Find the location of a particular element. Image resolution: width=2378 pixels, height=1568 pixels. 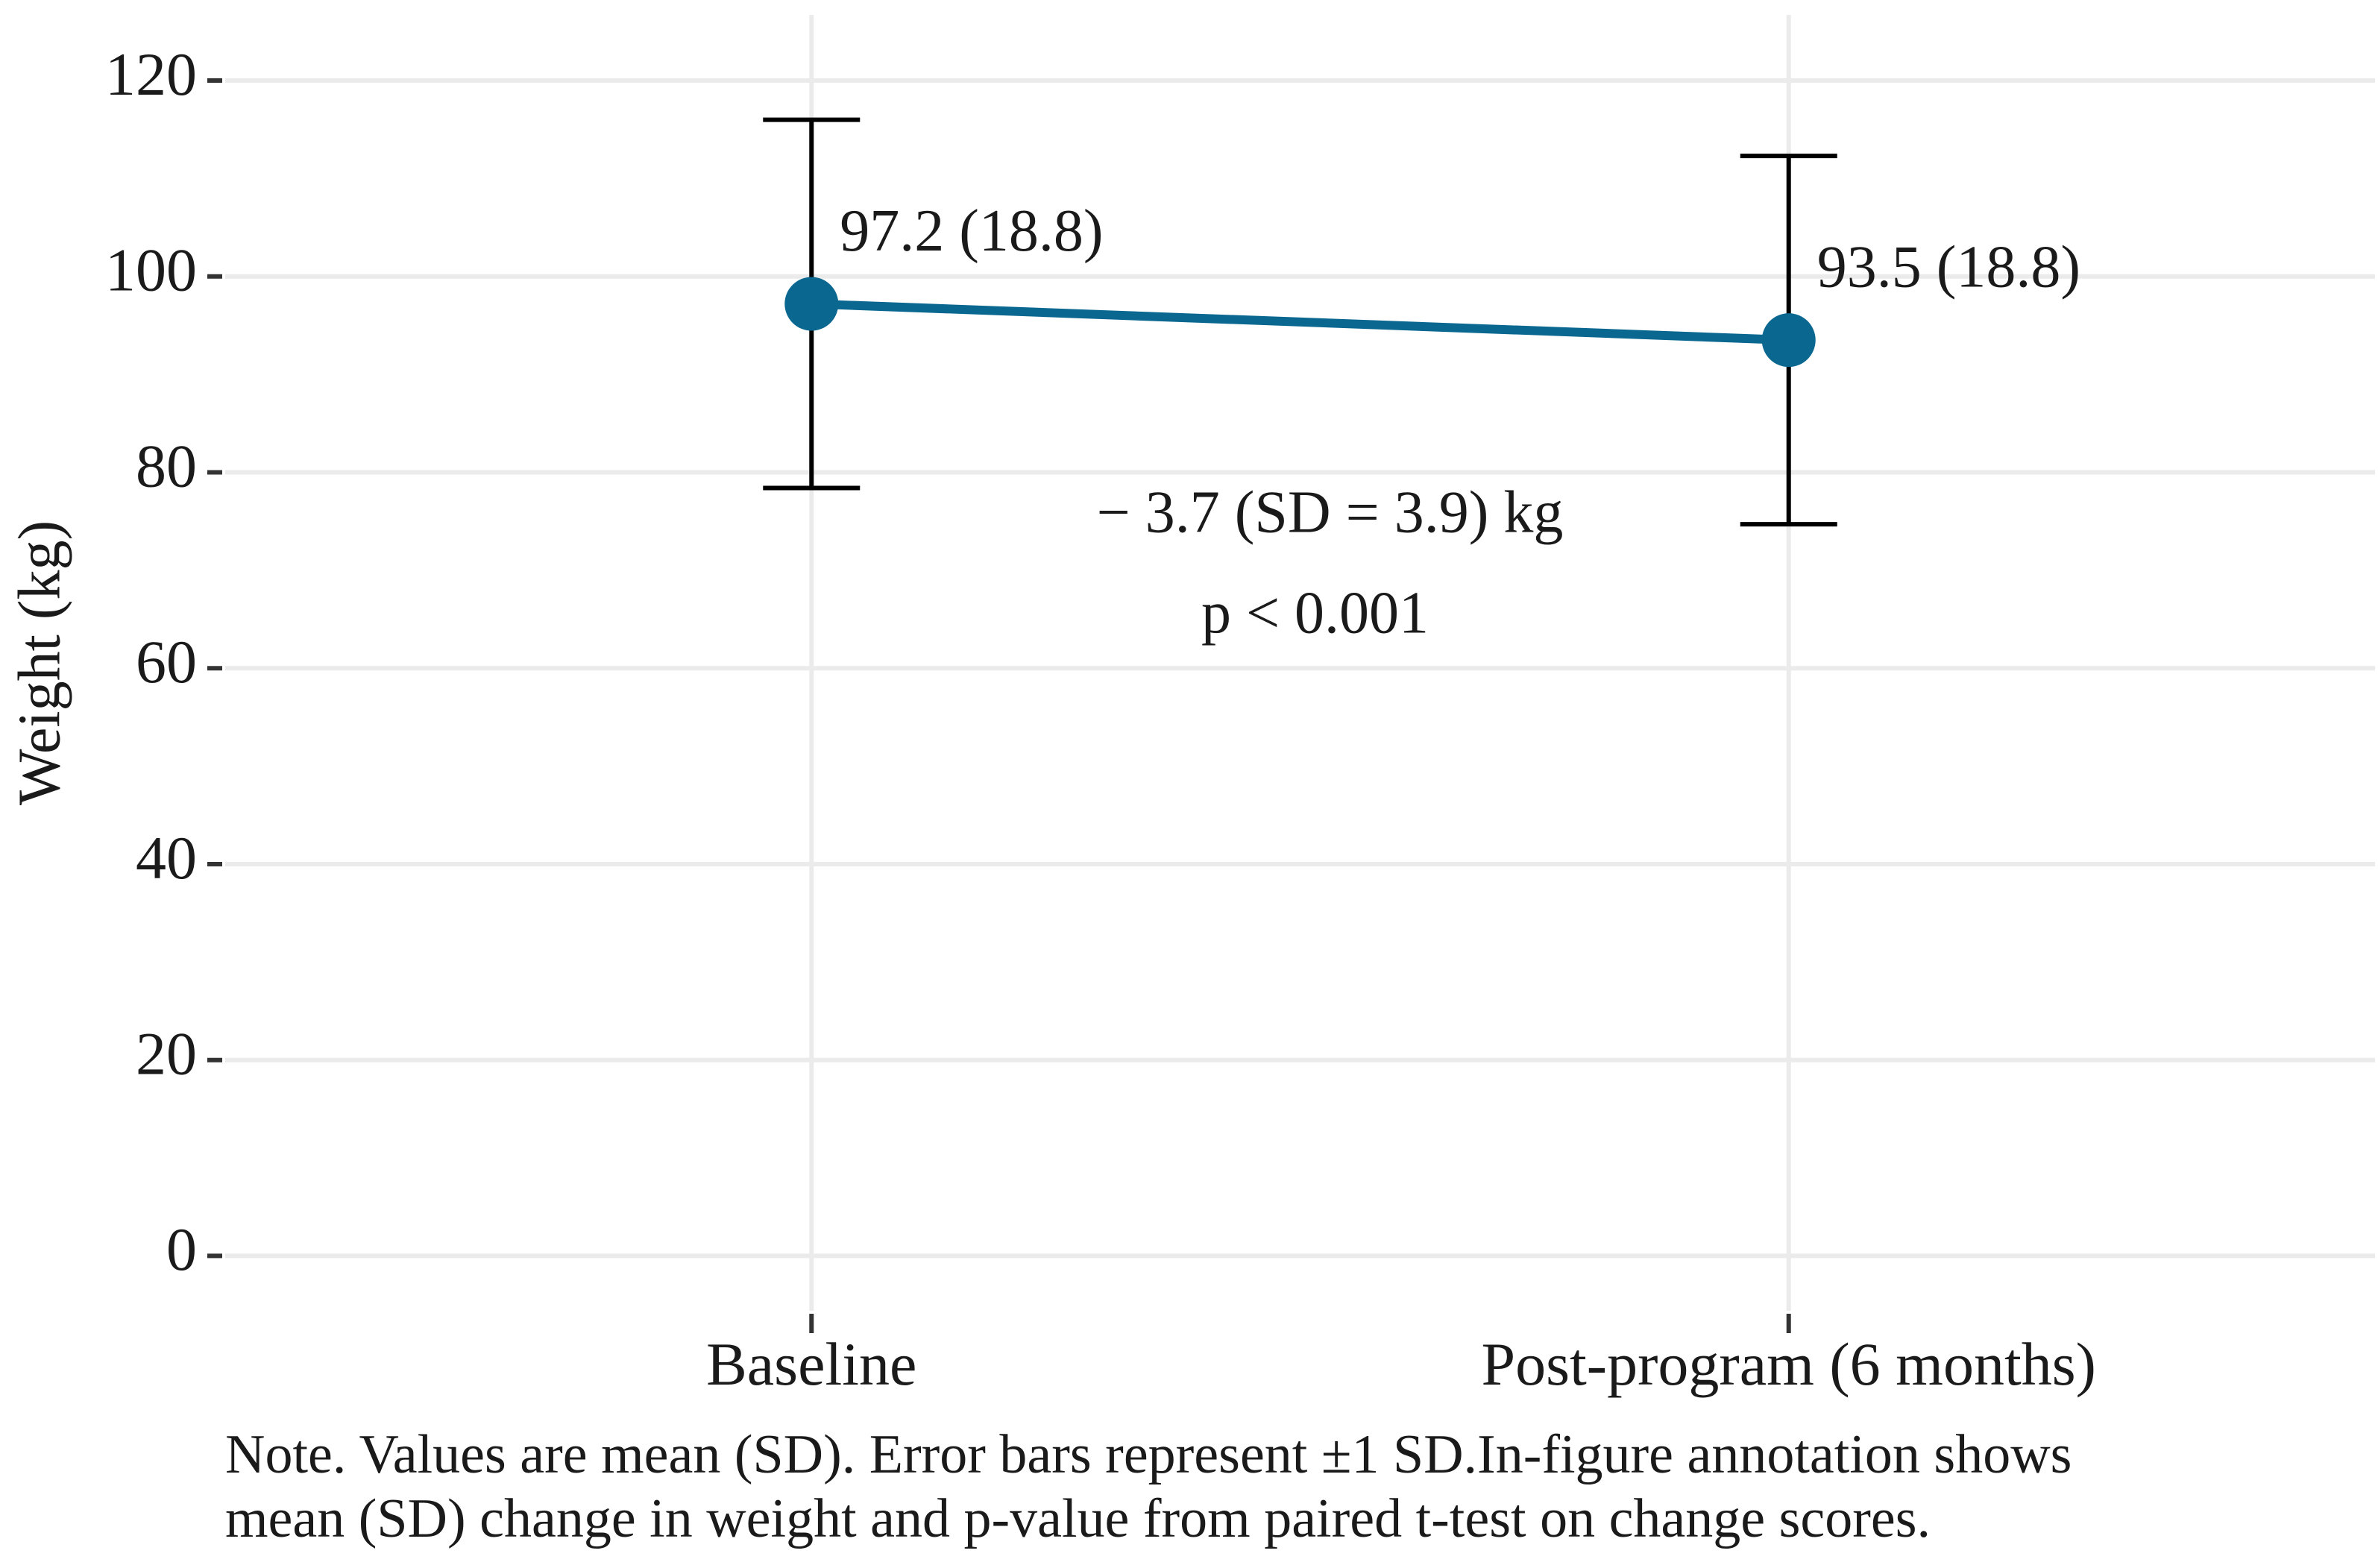

y-tick-label: 40 is located at coordinates (166, 858).